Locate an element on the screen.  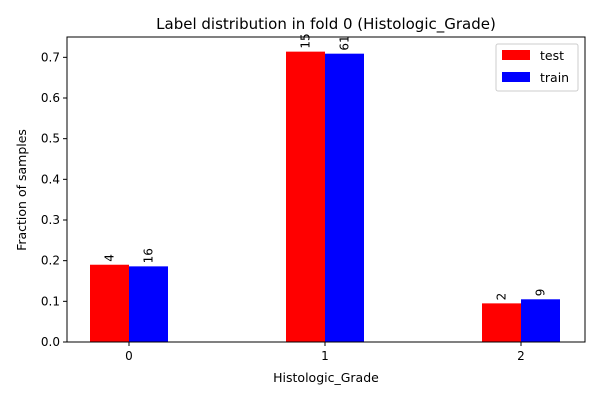
bar-label-test-2: 2 is located at coordinates (502, 297).